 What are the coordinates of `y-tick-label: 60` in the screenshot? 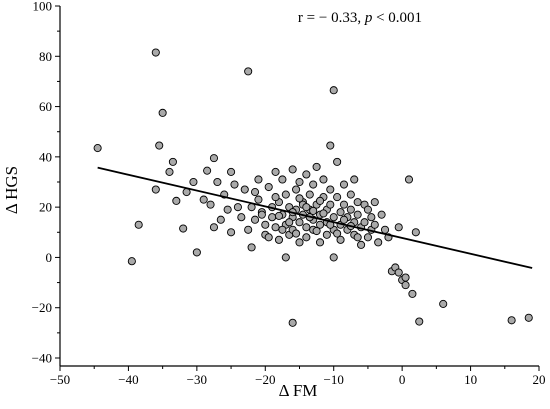 It's located at (45, 106).